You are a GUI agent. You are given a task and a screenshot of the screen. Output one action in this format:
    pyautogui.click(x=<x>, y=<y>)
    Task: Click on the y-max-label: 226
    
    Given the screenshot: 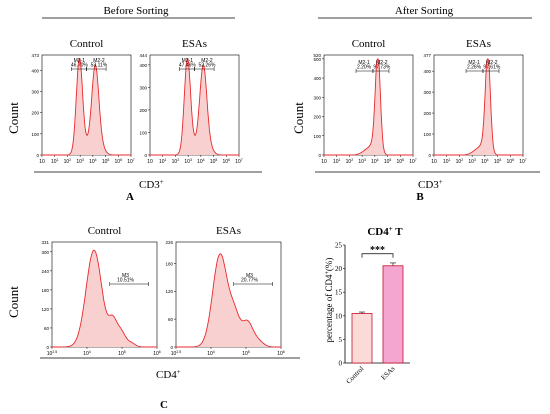 What is the action you would take?
    pyautogui.click(x=169, y=242)
    